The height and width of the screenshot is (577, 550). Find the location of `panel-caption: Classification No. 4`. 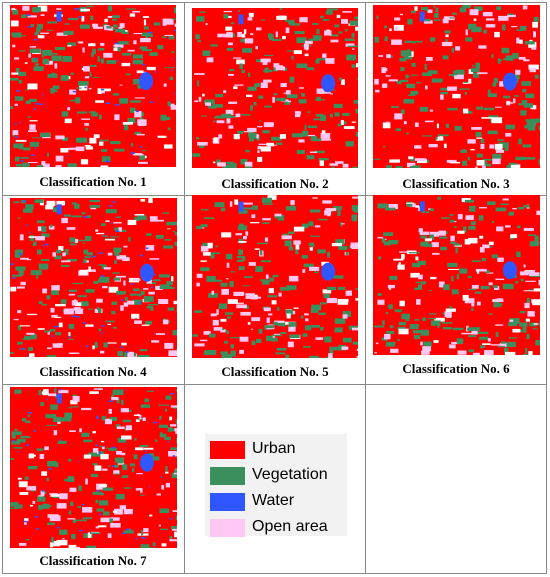

panel-caption: Classification No. 4 is located at coordinates (93, 371).